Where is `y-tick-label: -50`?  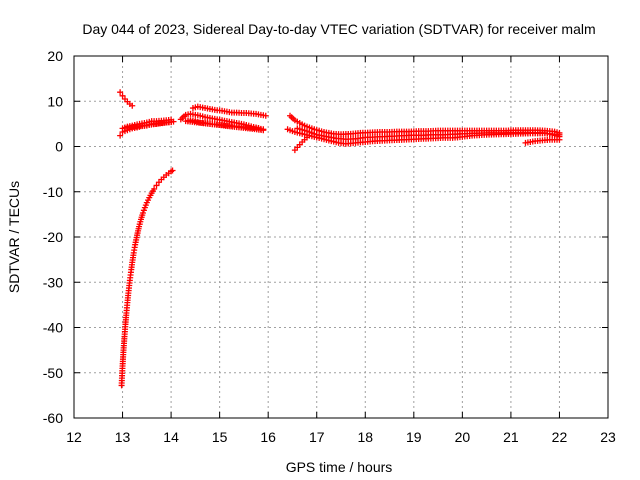
y-tick-label: -50 is located at coordinates (53, 373).